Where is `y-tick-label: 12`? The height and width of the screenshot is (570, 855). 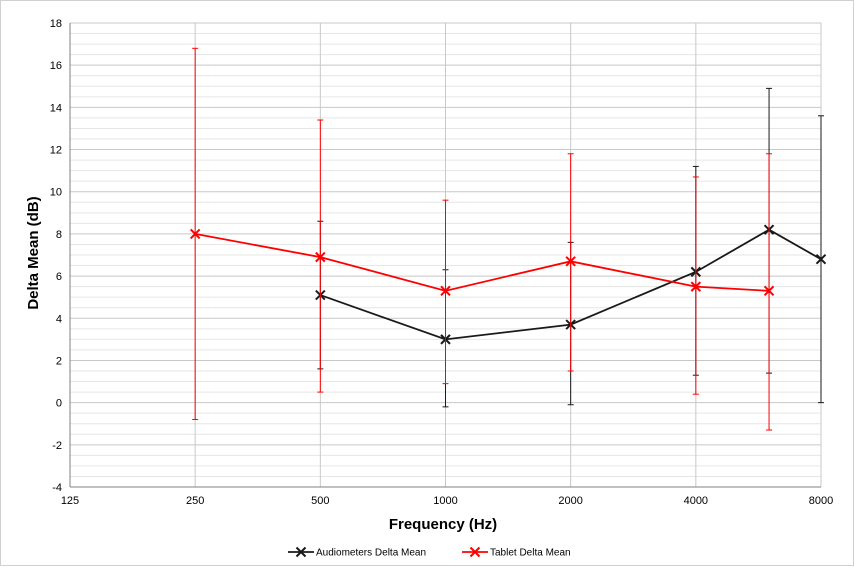
y-tick-label: 12 is located at coordinates (56, 151).